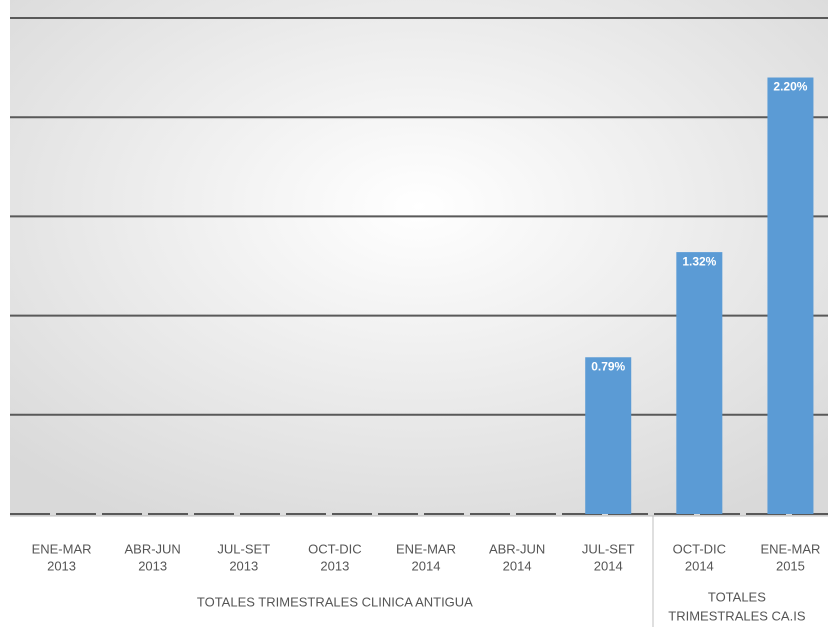 This screenshot has width=828, height=627. Describe the element at coordinates (335, 601) in the screenshot. I see `group-label: TOTALES TRIMESTRALES CLINICA ANTIGUA` at that location.